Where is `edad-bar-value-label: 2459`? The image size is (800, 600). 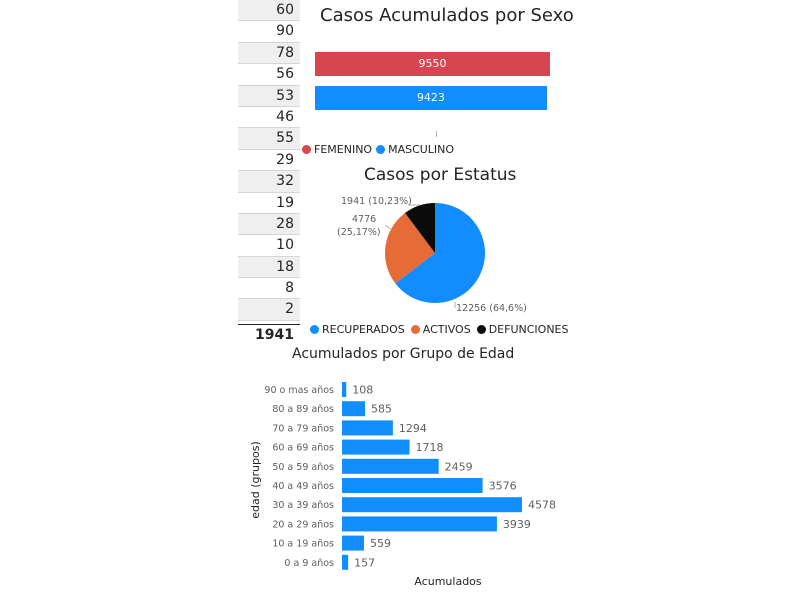 edad-bar-value-label: 2459 is located at coordinates (459, 466).